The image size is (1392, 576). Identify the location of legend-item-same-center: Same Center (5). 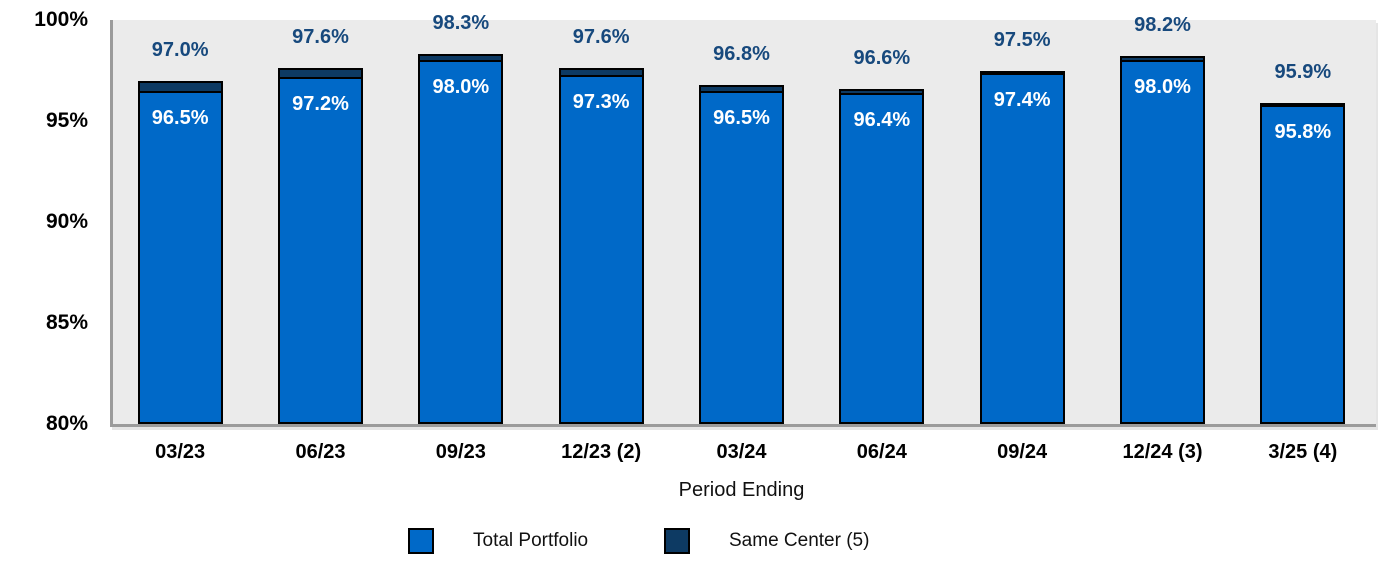
(766, 541).